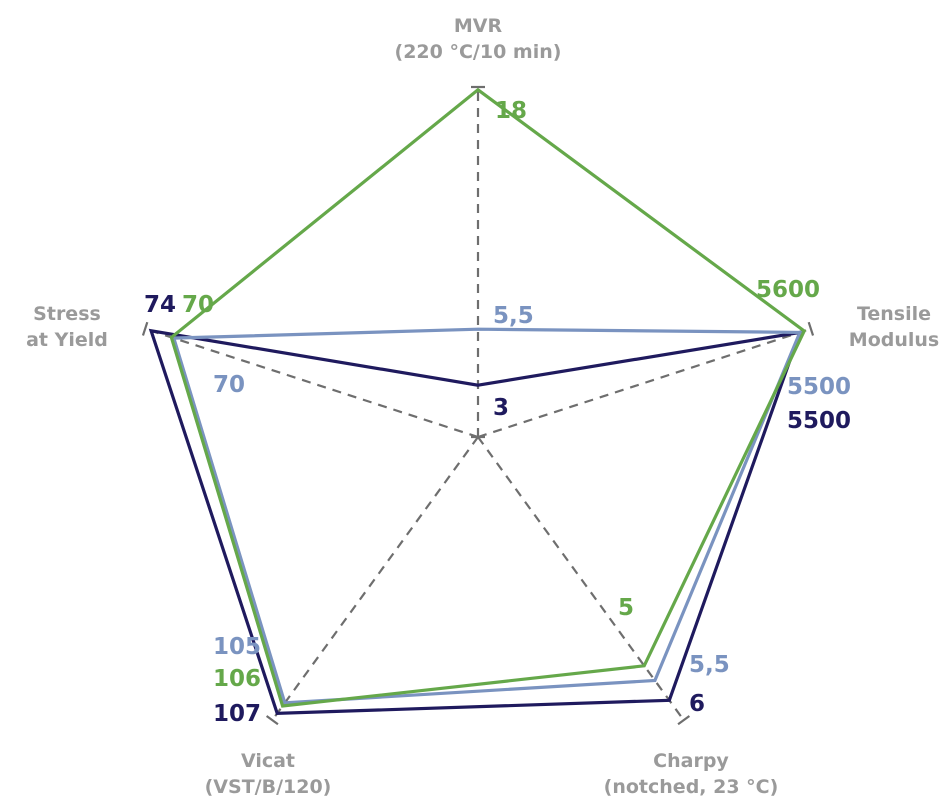 The height and width of the screenshot is (804, 944). Describe the element at coordinates (513, 316) in the screenshot. I see `value-label-mvr: 5,5` at that location.